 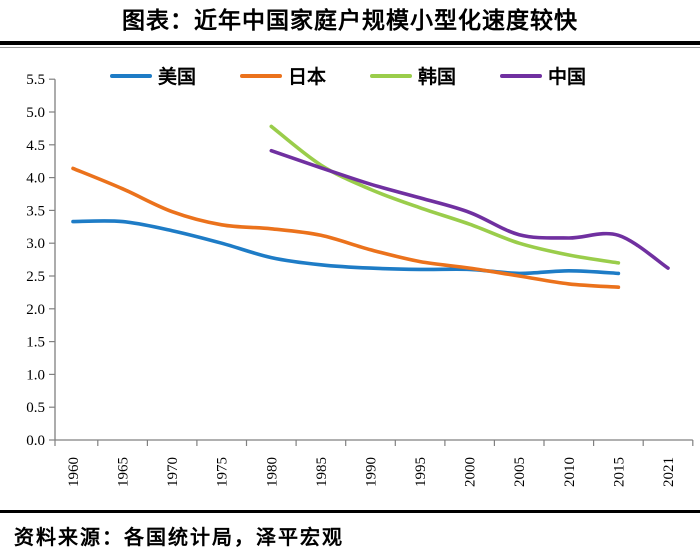 What do you see at coordinates (179, 538) in the screenshot?
I see `source-note: 资料来源：各国统计局，泽平宏观` at bounding box center [179, 538].